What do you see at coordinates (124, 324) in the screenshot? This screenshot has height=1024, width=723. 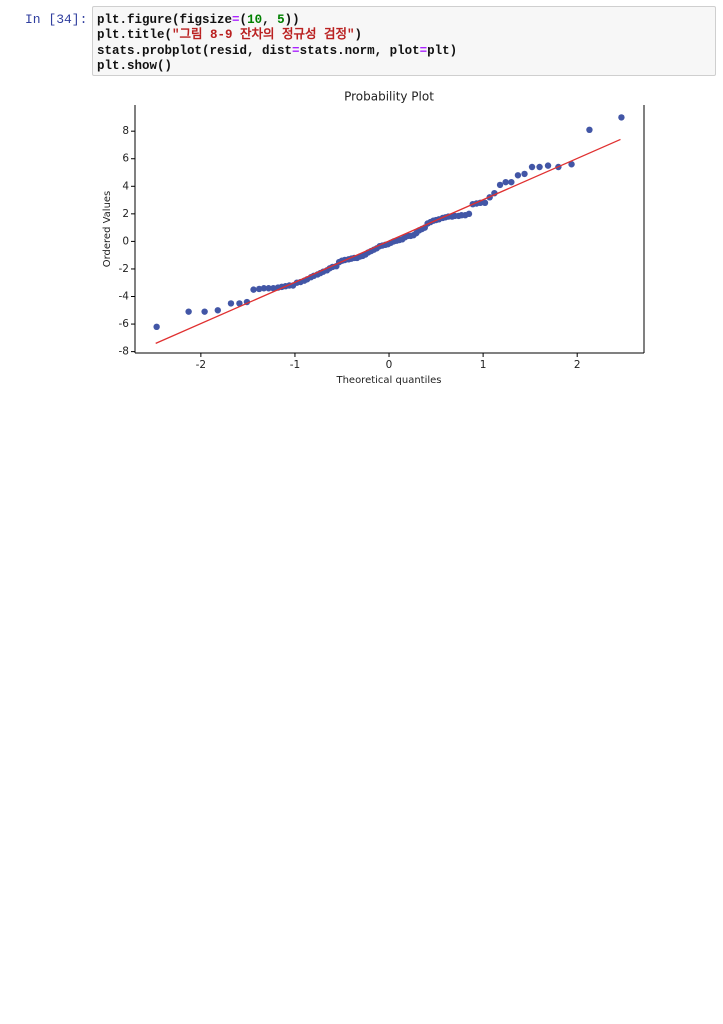 I see `y-tick-label: -6` at bounding box center [124, 324].